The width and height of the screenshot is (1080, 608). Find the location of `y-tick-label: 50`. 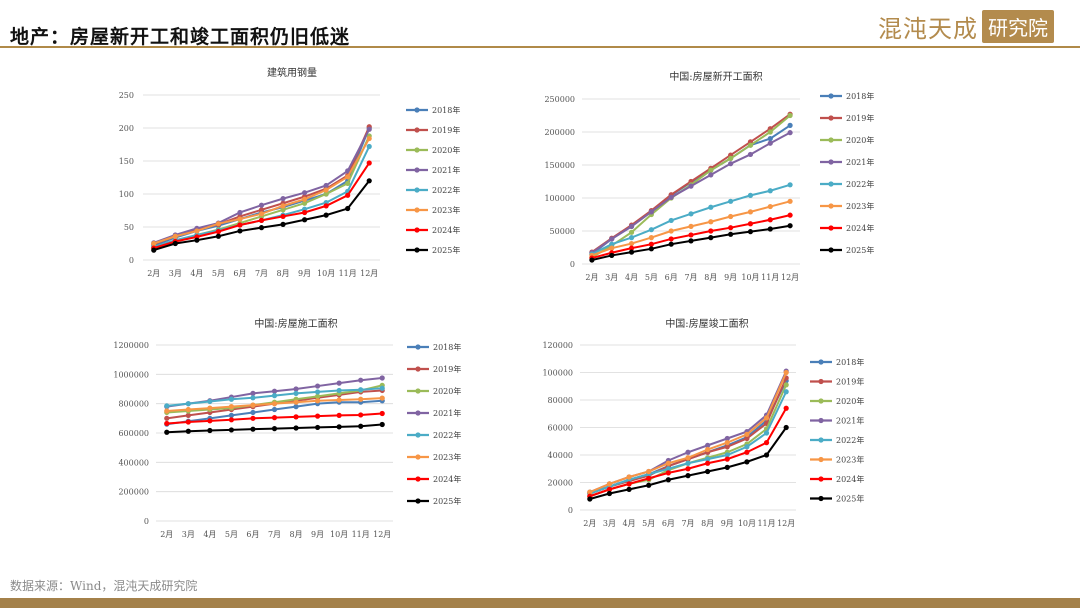

y-tick-label: 50 is located at coordinates (129, 227).